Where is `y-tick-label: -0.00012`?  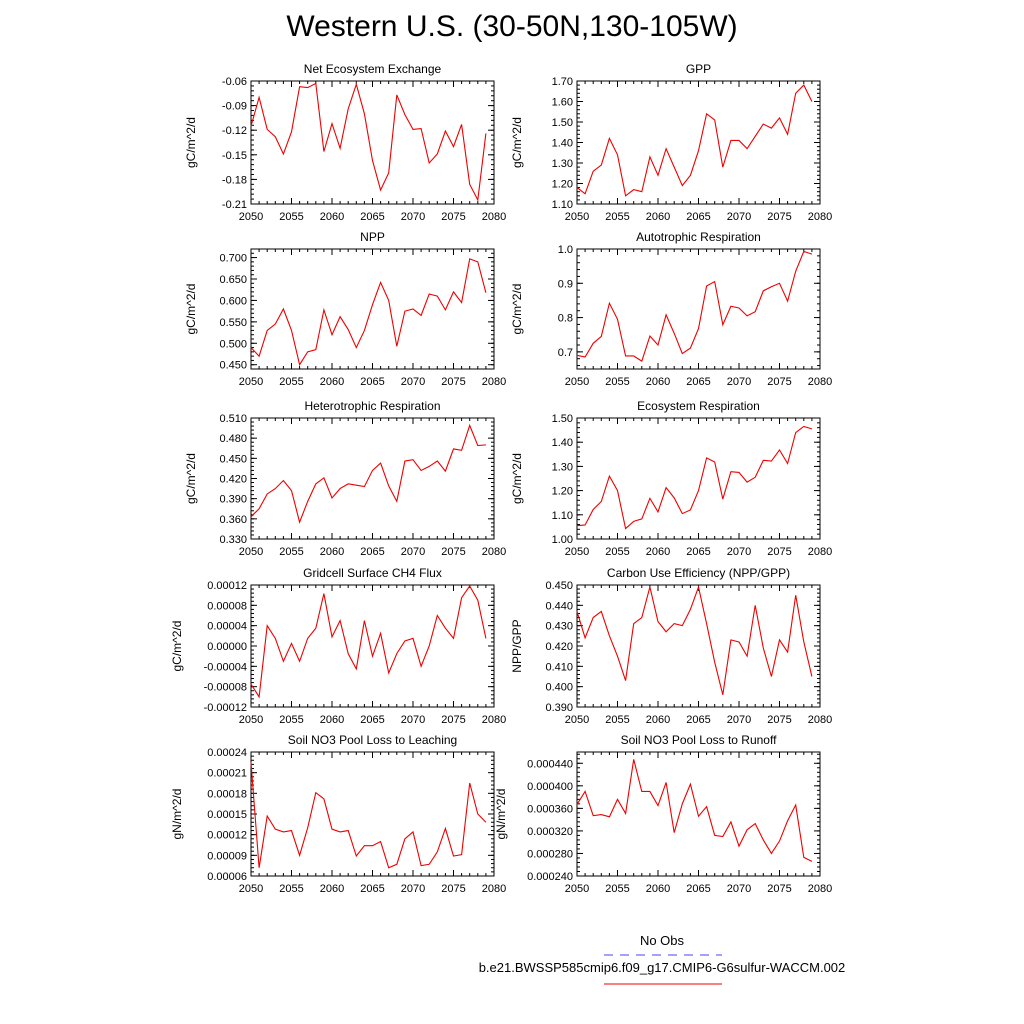 y-tick-label: -0.00012 is located at coordinates (225, 708).